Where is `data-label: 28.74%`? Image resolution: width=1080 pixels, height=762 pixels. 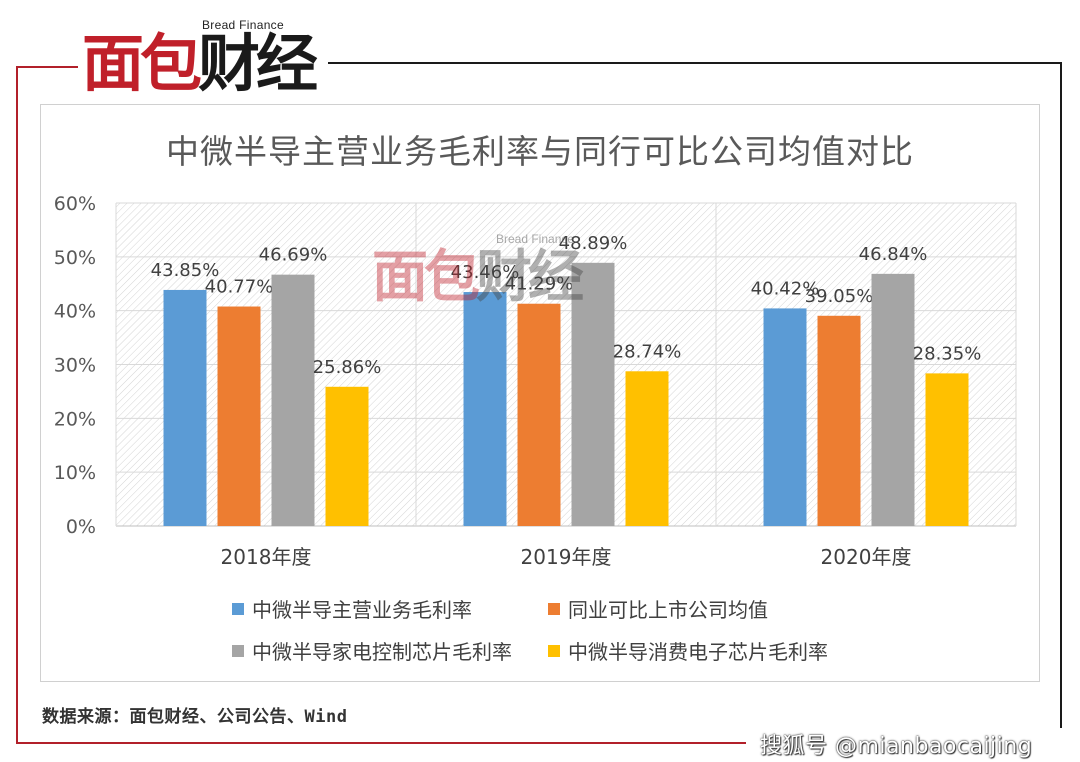 data-label: 28.74% is located at coordinates (647, 351).